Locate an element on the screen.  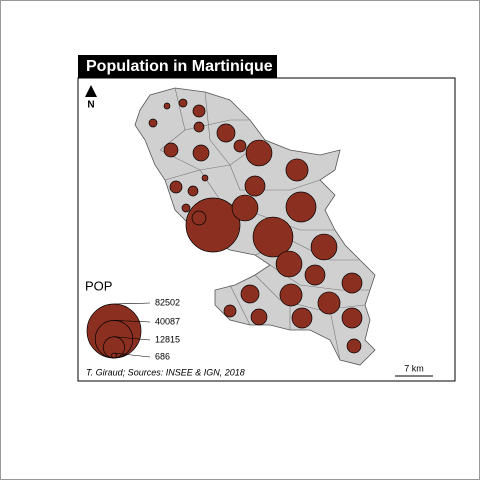
chart-title: Population in Martinique is located at coordinates (179, 66).